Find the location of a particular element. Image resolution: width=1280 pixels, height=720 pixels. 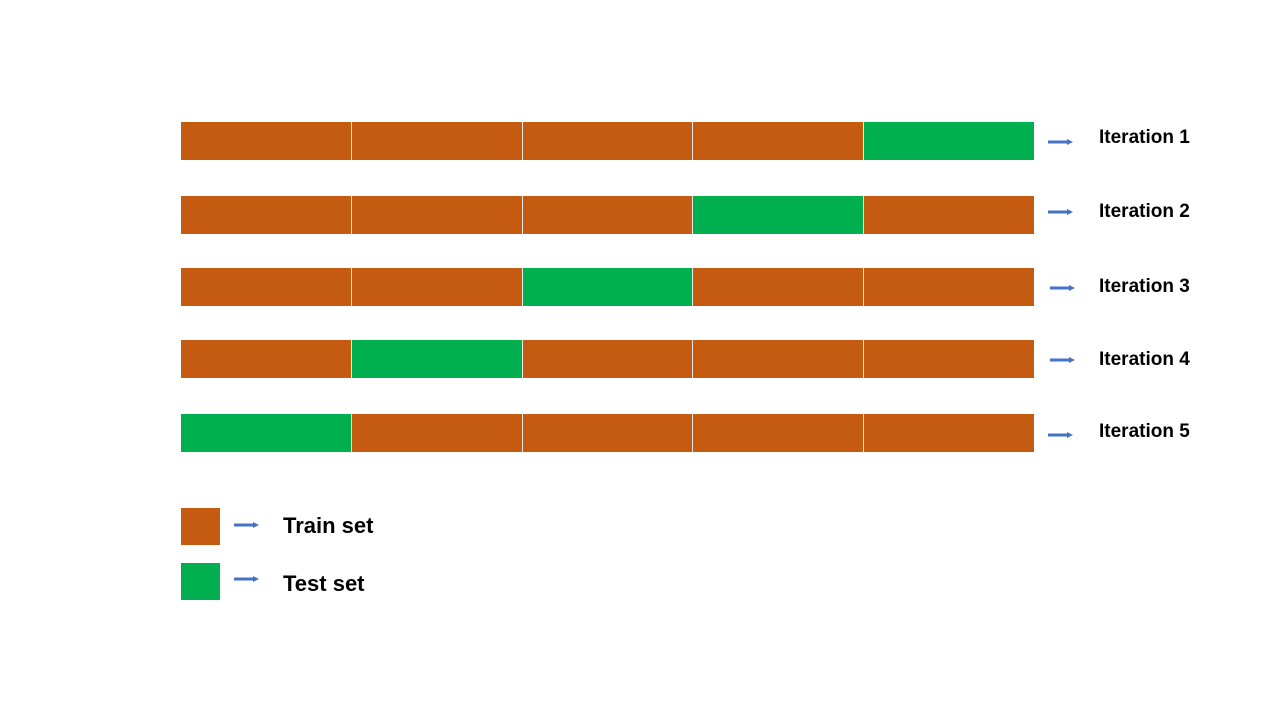

iteration-label-2: Iteration 2 is located at coordinates (1144, 211).